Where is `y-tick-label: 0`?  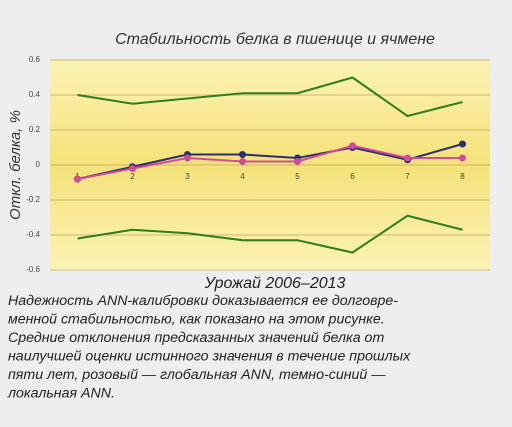 y-tick-label: 0 is located at coordinates (38, 164).